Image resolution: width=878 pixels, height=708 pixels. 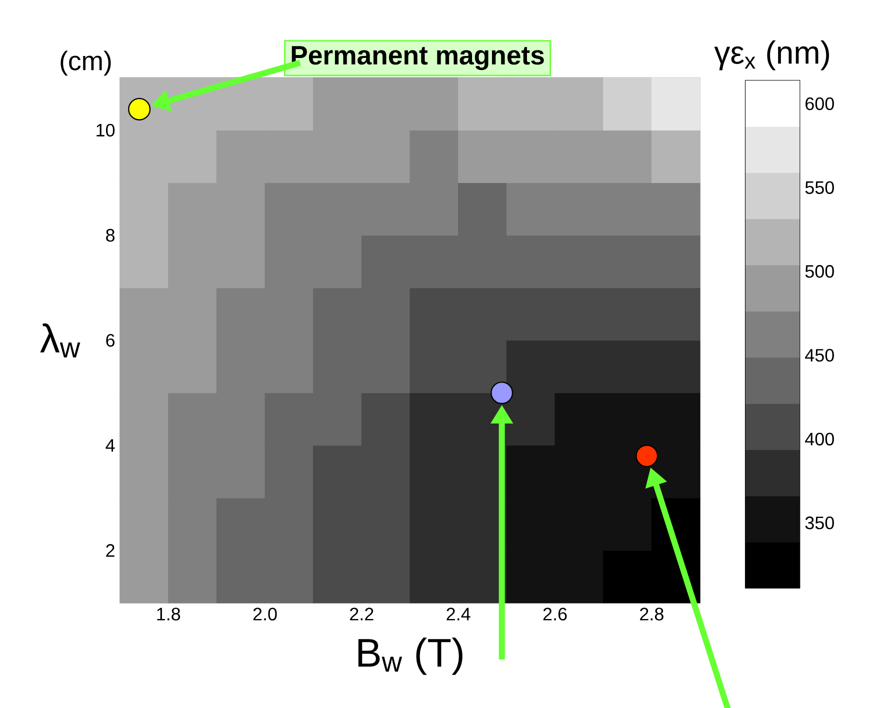 What do you see at coordinates (410, 656) in the screenshot?
I see `x-axis-title: B$_{w}$ (T)` at bounding box center [410, 656].